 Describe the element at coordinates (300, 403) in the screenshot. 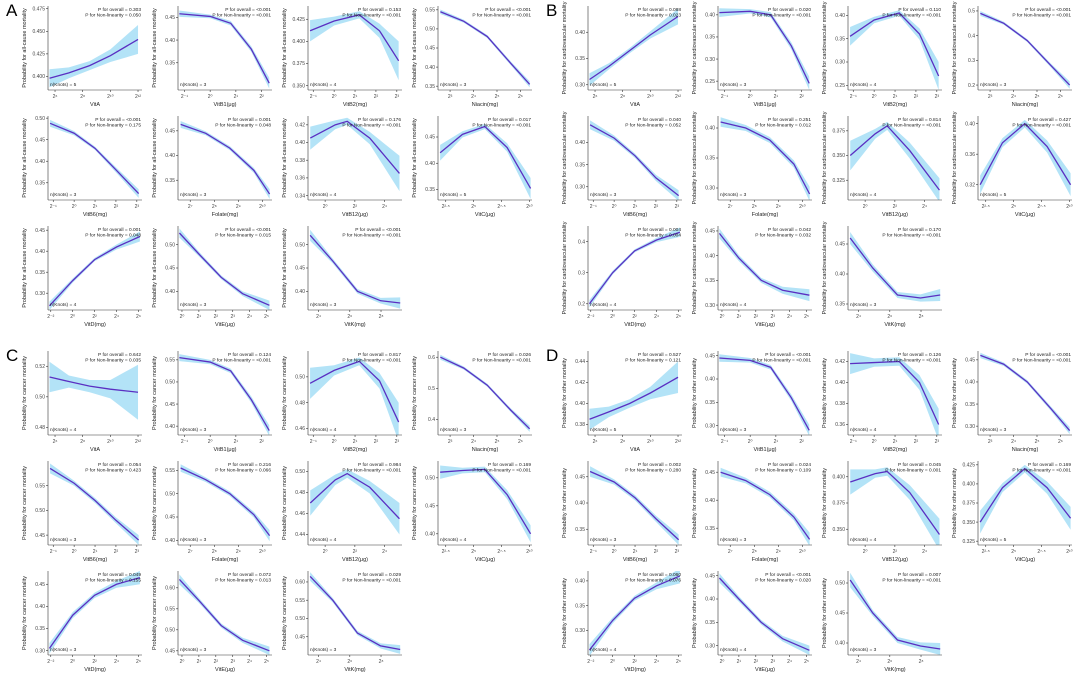

I see `y-tick-label: 0.48` at that location.